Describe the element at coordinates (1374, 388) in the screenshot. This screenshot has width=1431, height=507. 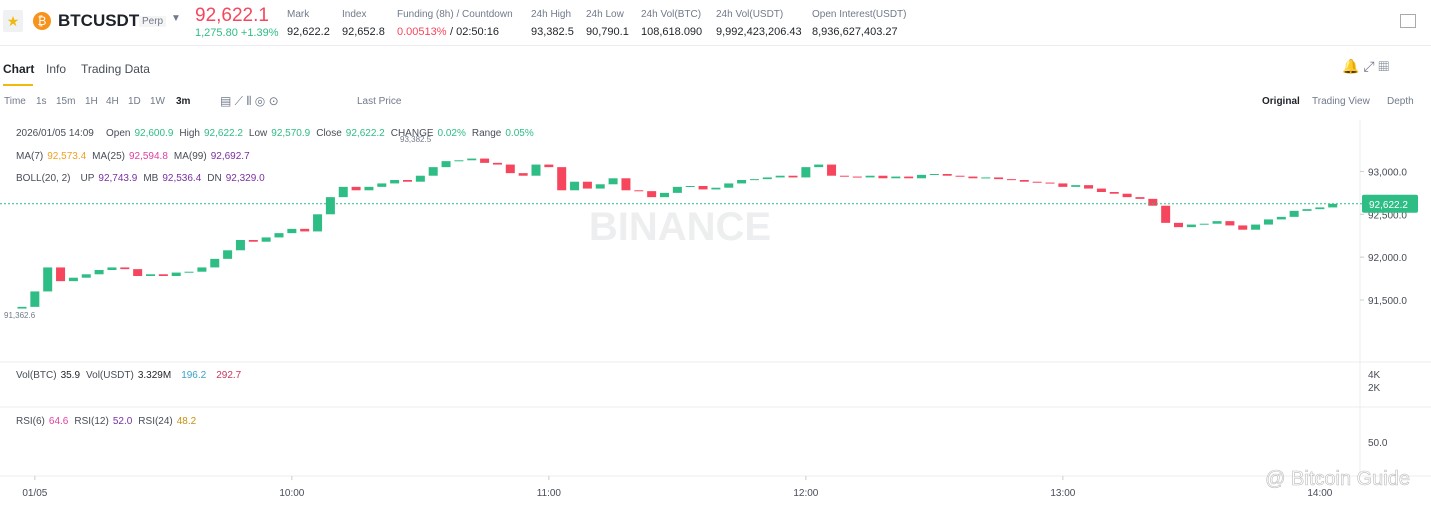
I see `vol-tick-label: 2K` at that location.